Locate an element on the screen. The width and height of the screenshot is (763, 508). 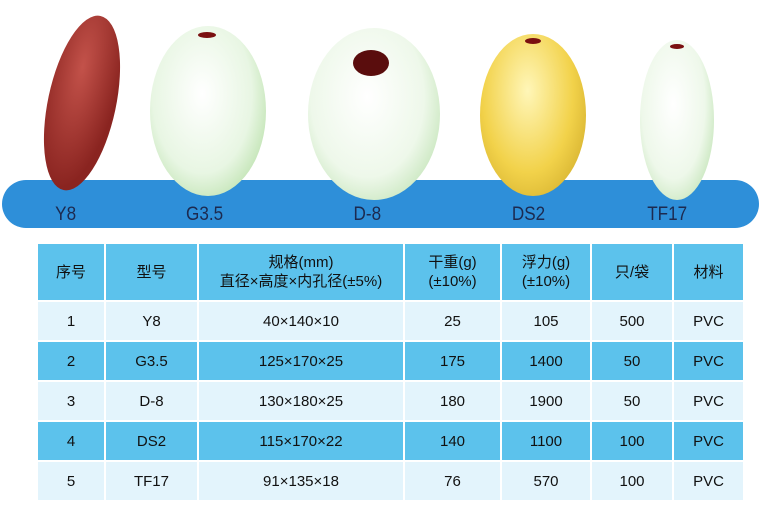
cell: 105 is located at coordinates (546, 321).